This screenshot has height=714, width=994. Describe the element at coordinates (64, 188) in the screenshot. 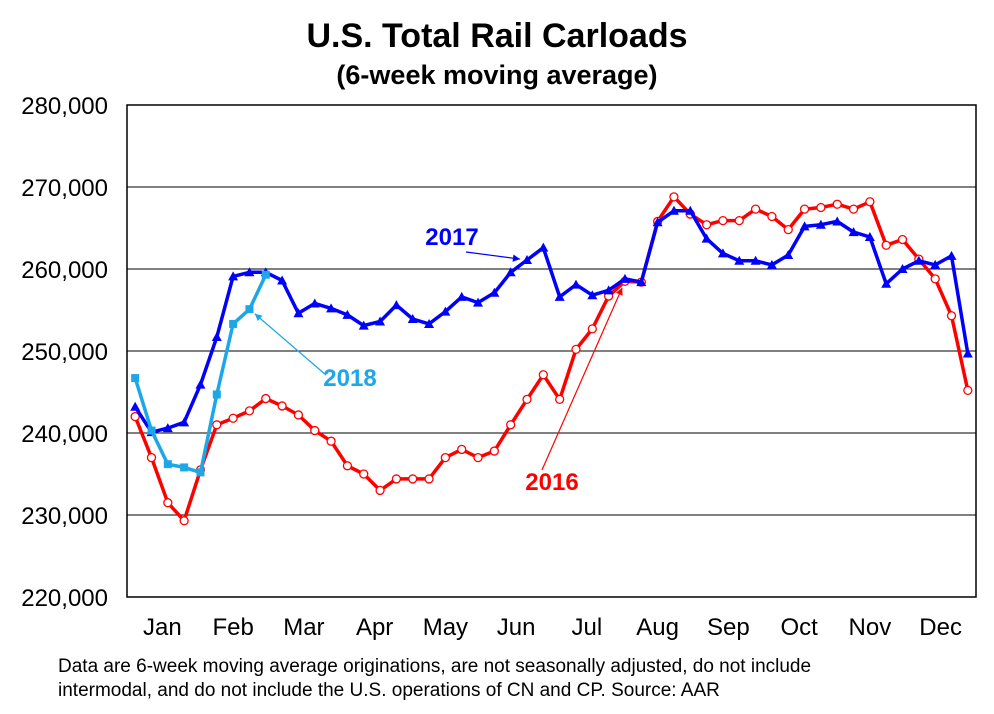

I see `y-tick-label: 270,000` at that location.